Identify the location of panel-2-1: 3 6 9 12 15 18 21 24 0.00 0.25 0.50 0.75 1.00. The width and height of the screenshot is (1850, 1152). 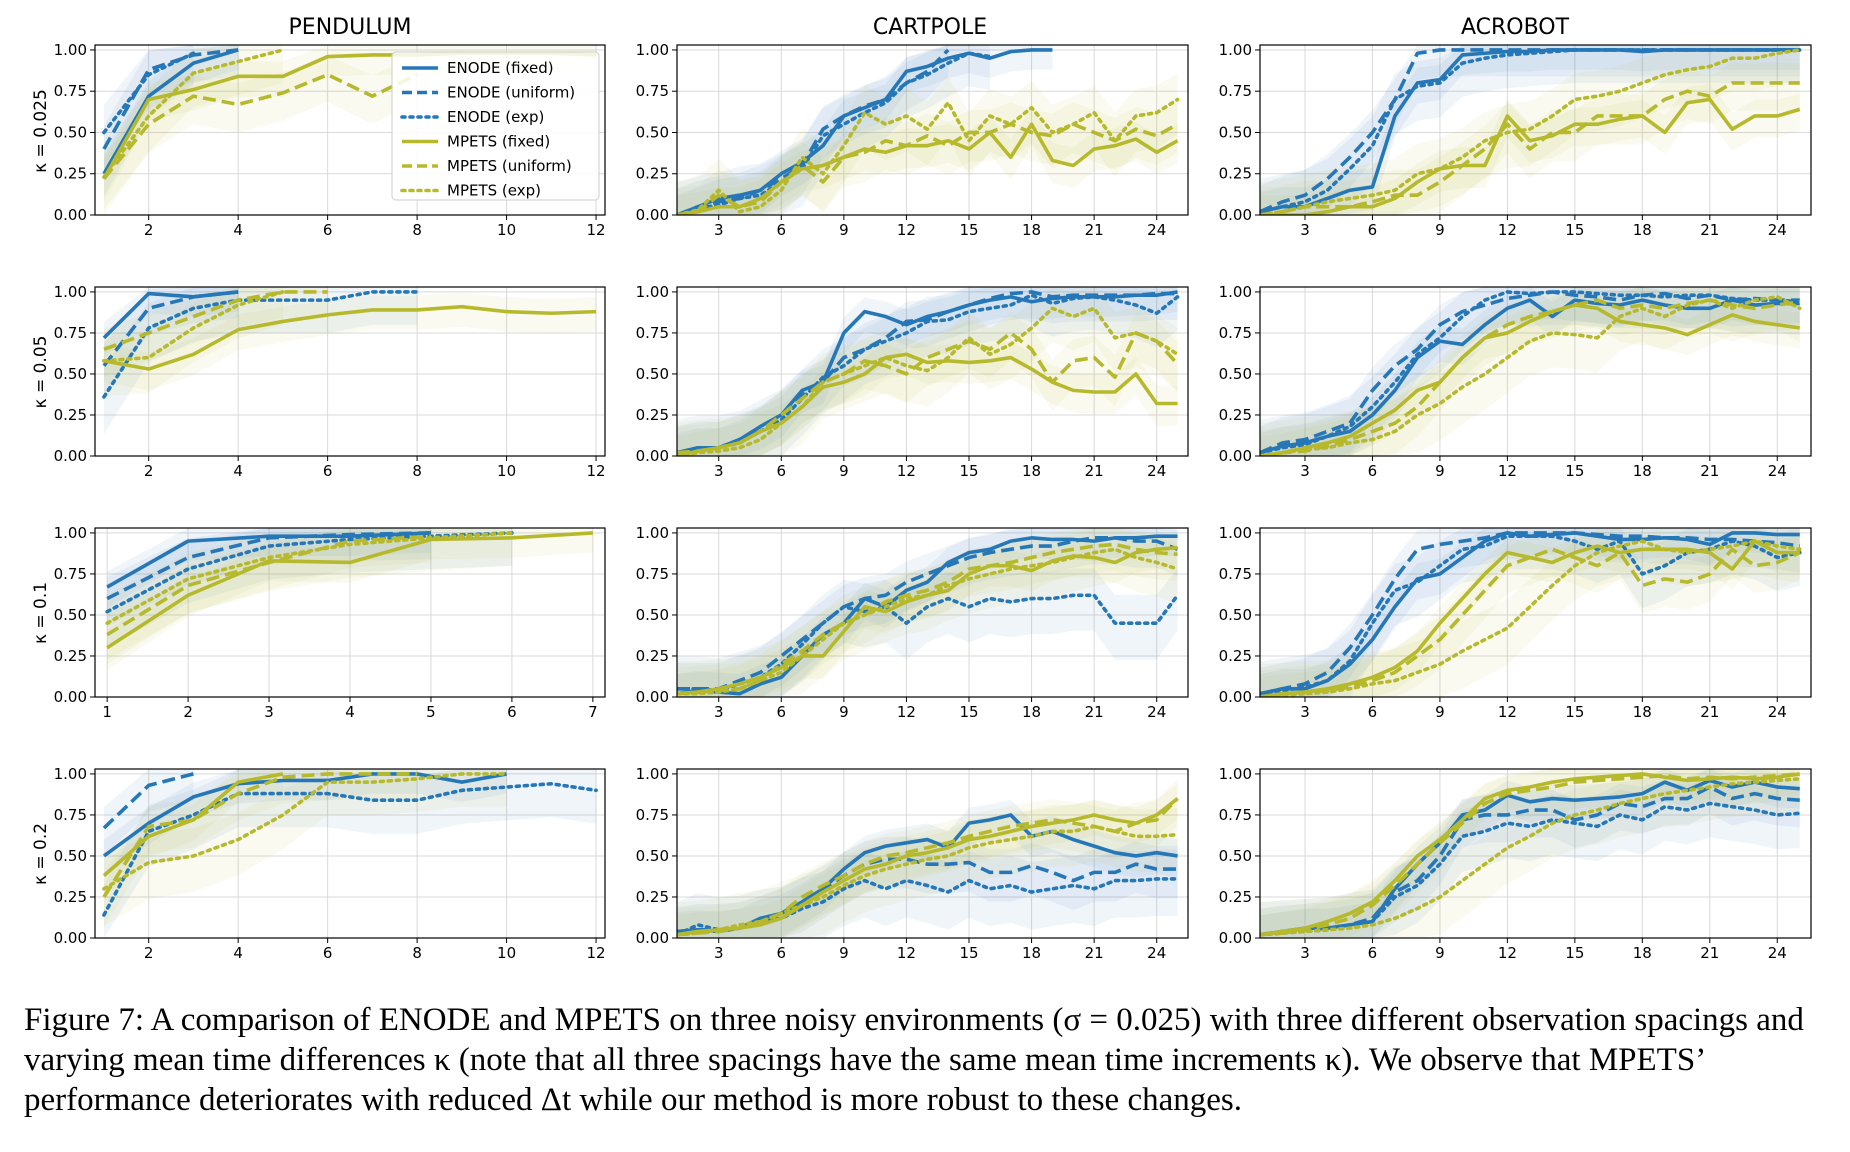
(912, 622).